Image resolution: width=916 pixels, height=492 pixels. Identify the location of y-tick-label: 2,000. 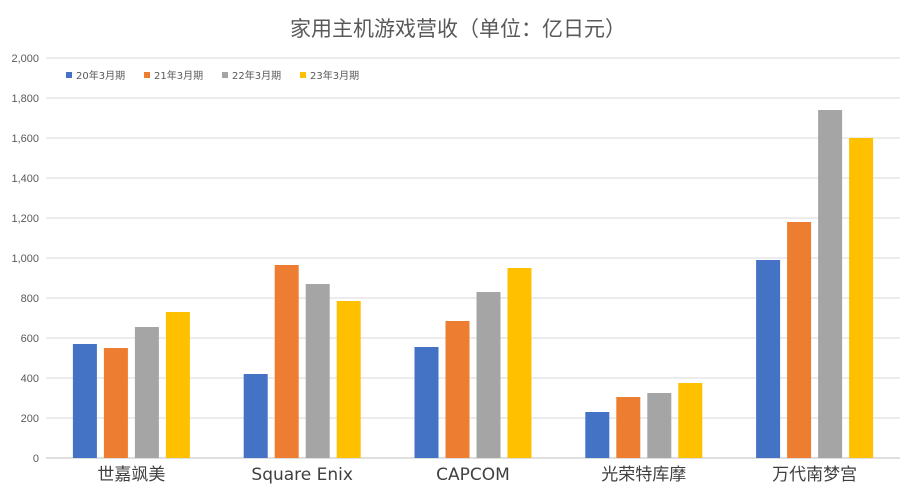
(25, 59).